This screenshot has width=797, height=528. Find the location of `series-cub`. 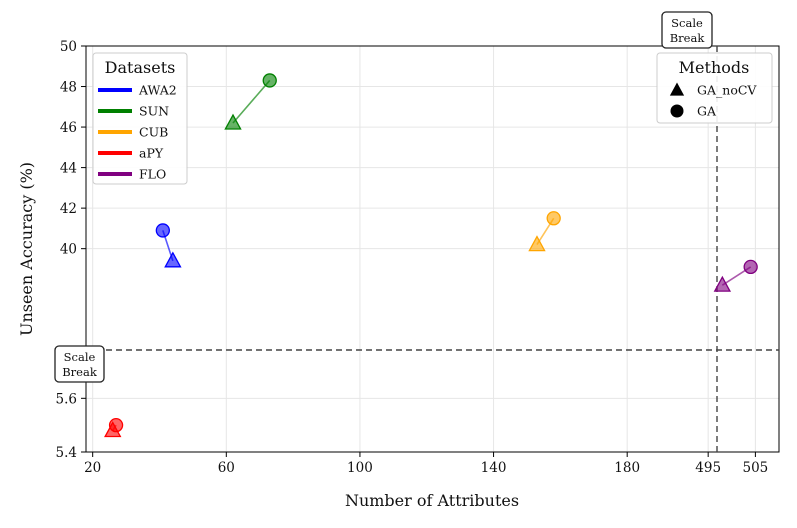

series-cub is located at coordinates (544, 231).